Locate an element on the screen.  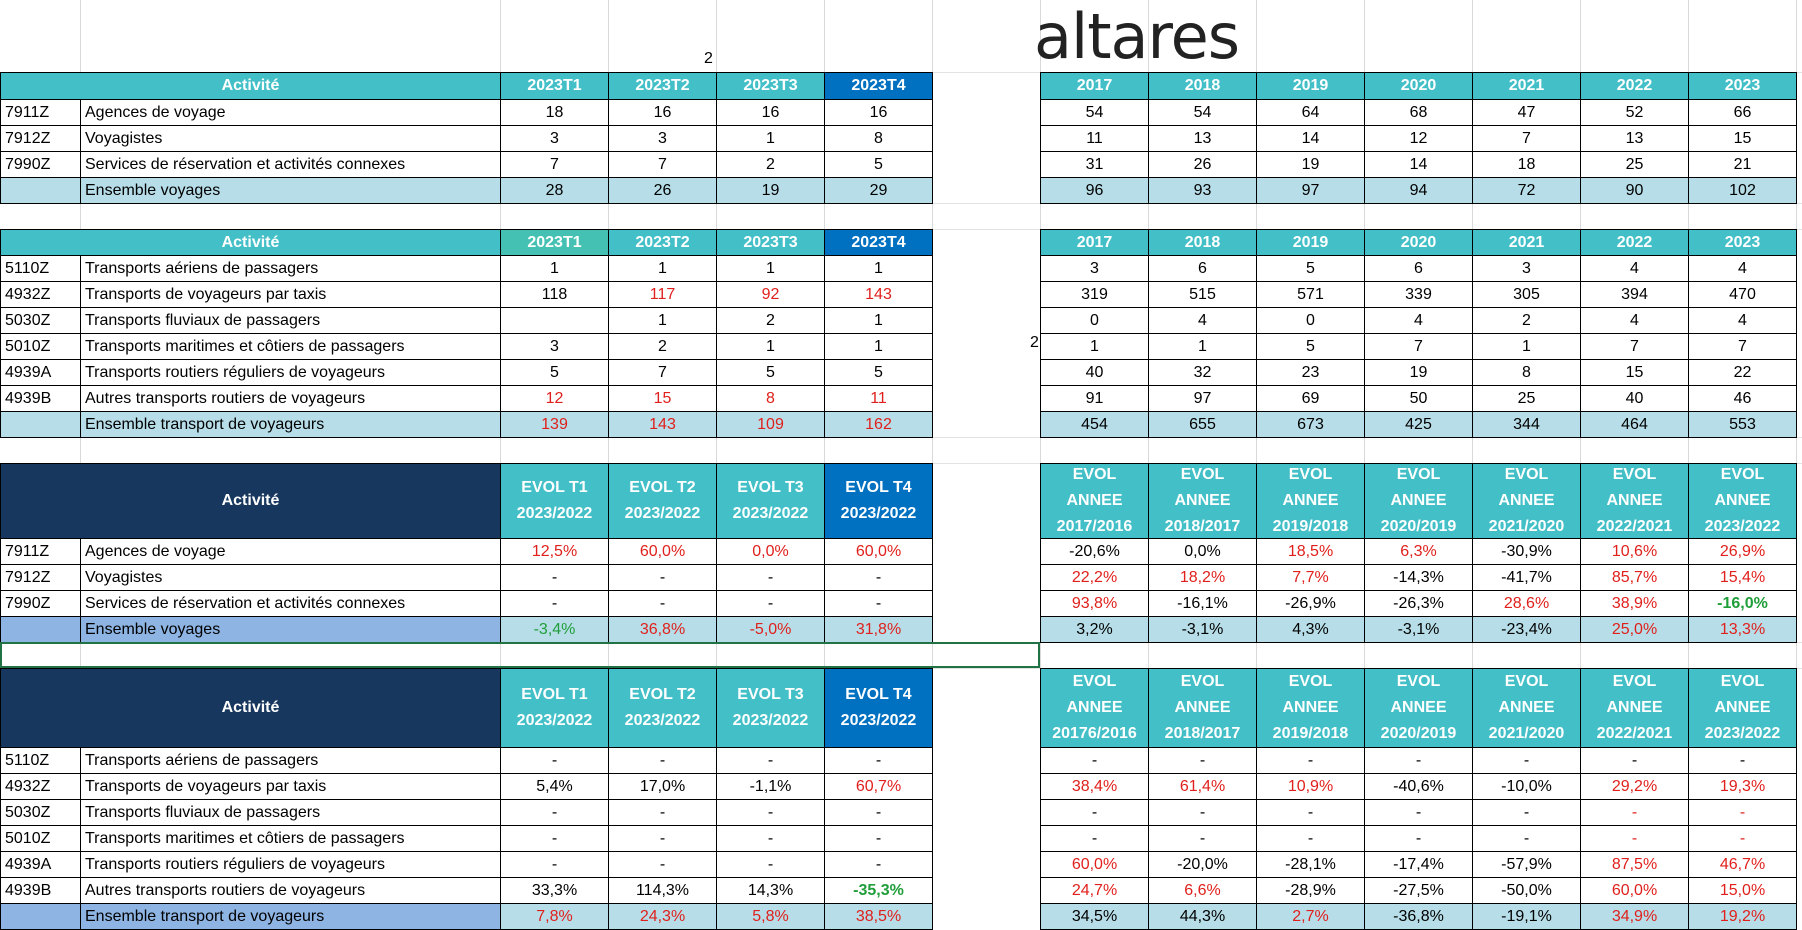
year-value-cell: 6,6% is located at coordinates (1202, 890).